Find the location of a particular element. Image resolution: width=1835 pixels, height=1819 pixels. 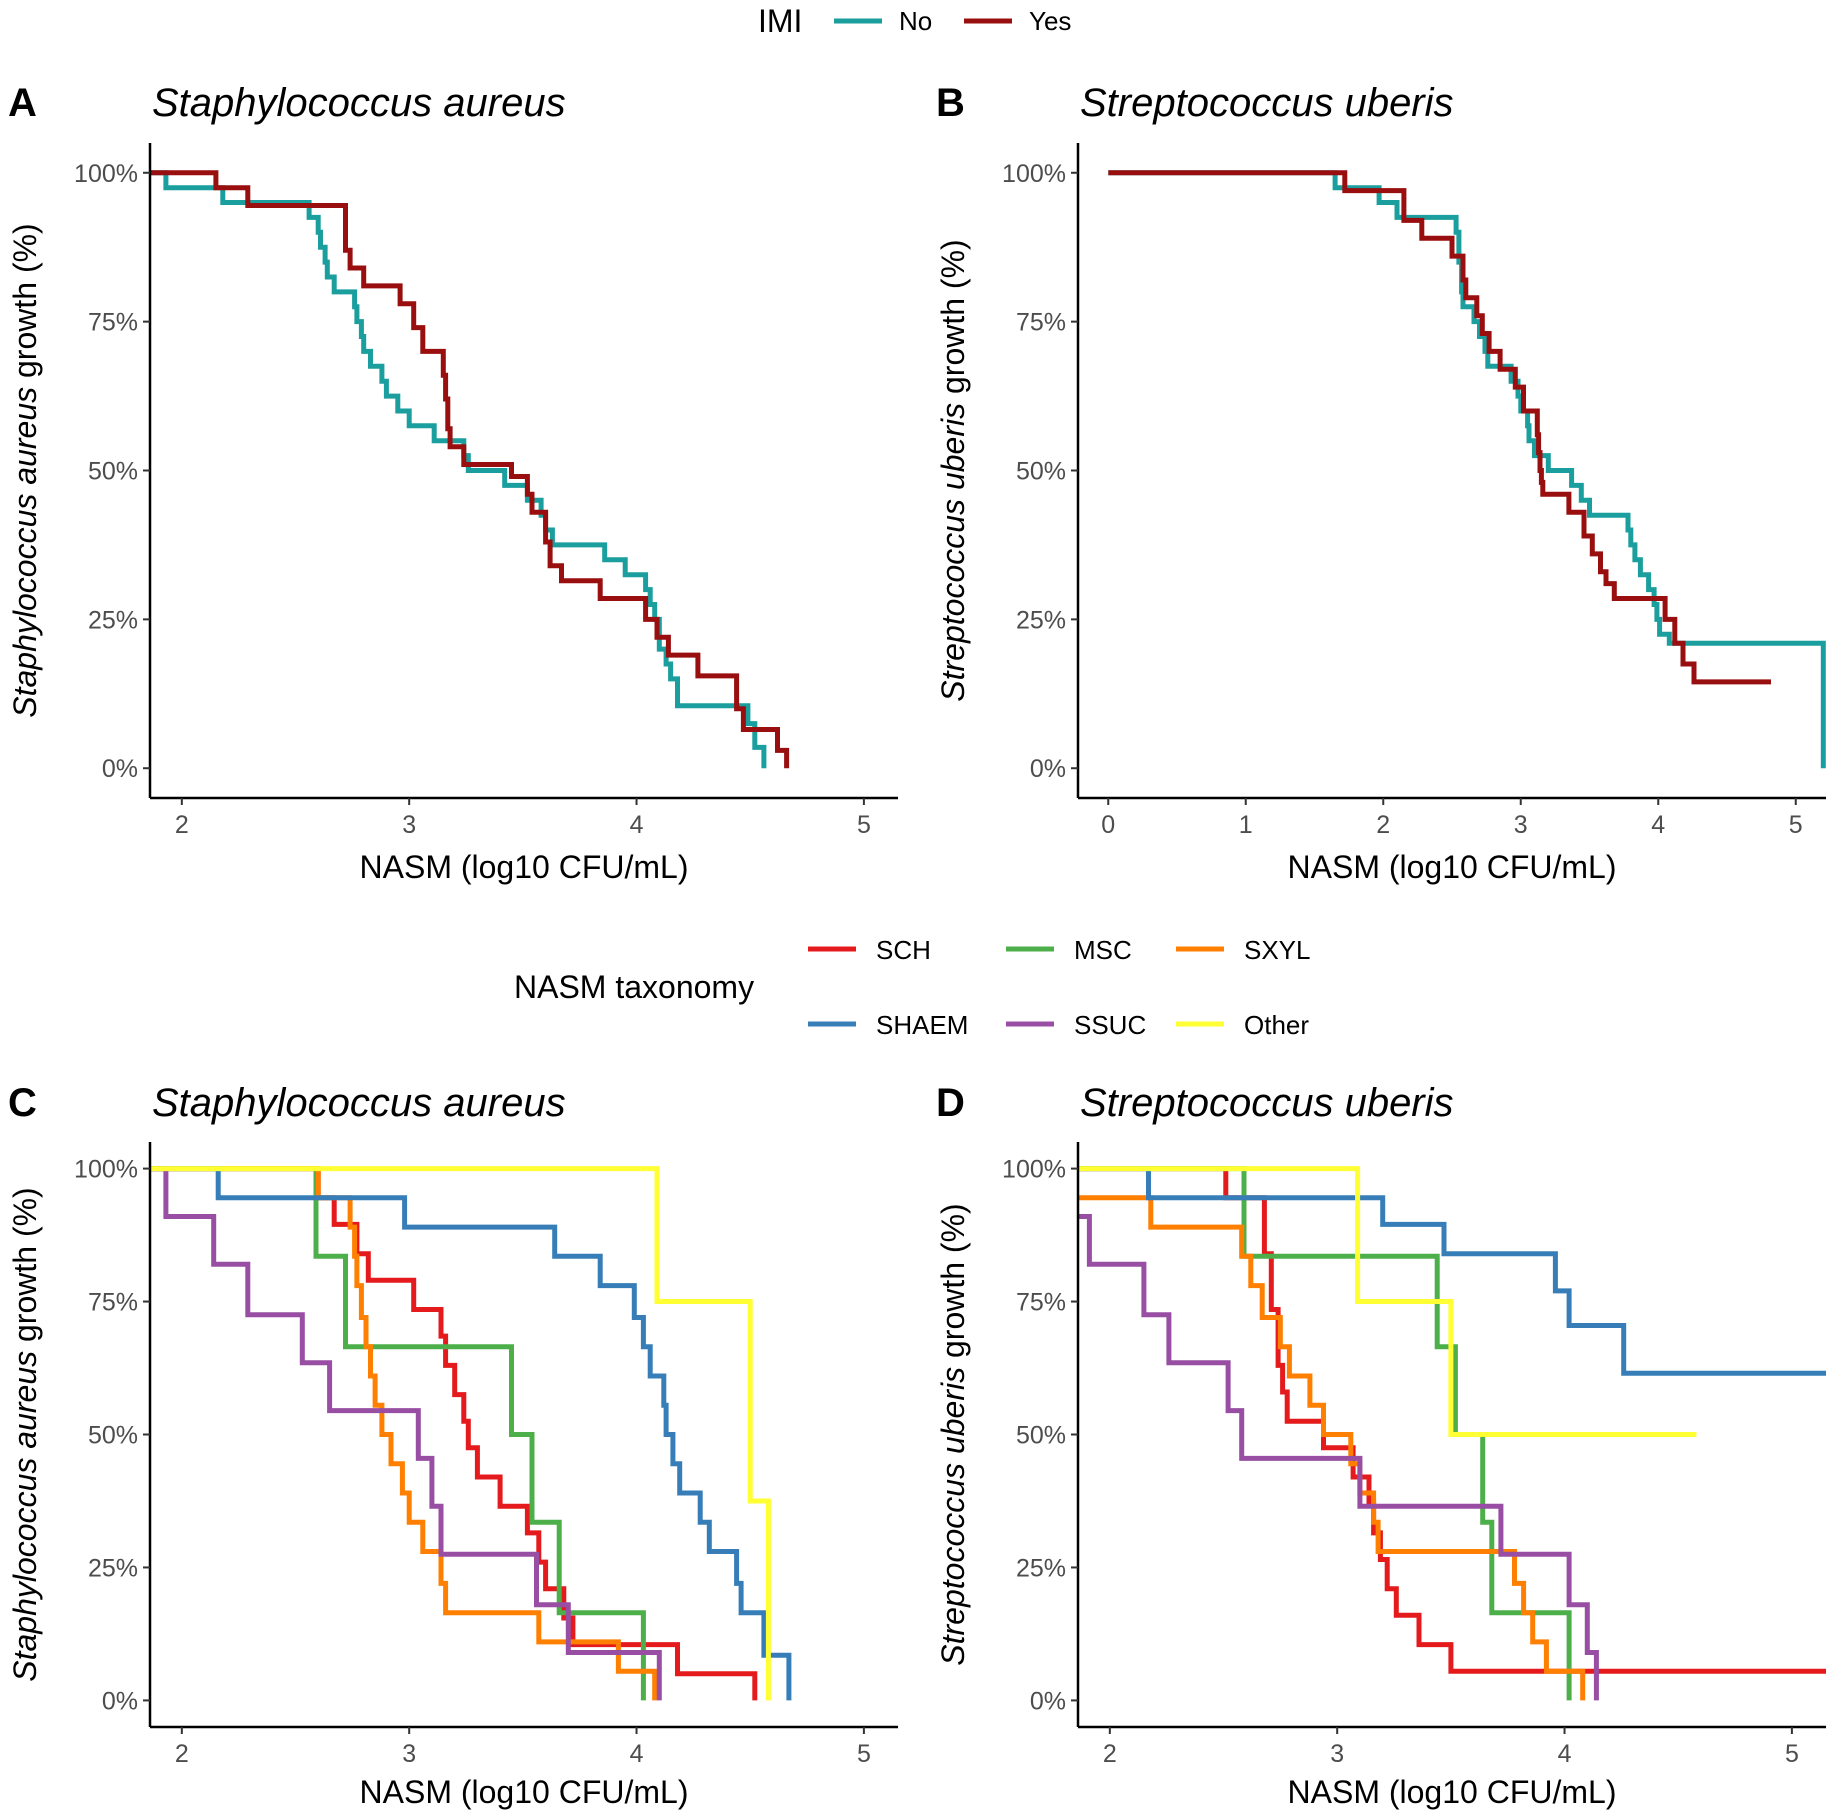

legend-label: SSUC is located at coordinates (1110, 1025).